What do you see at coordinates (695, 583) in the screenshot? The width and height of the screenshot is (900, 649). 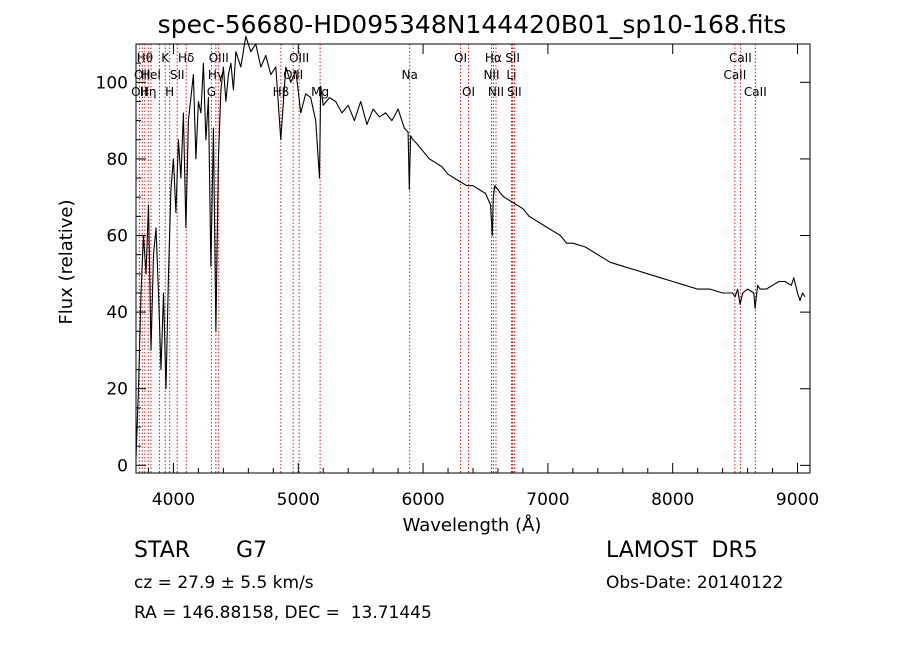 I see `observation-date: Obs-Date: 20140122` at bounding box center [695, 583].